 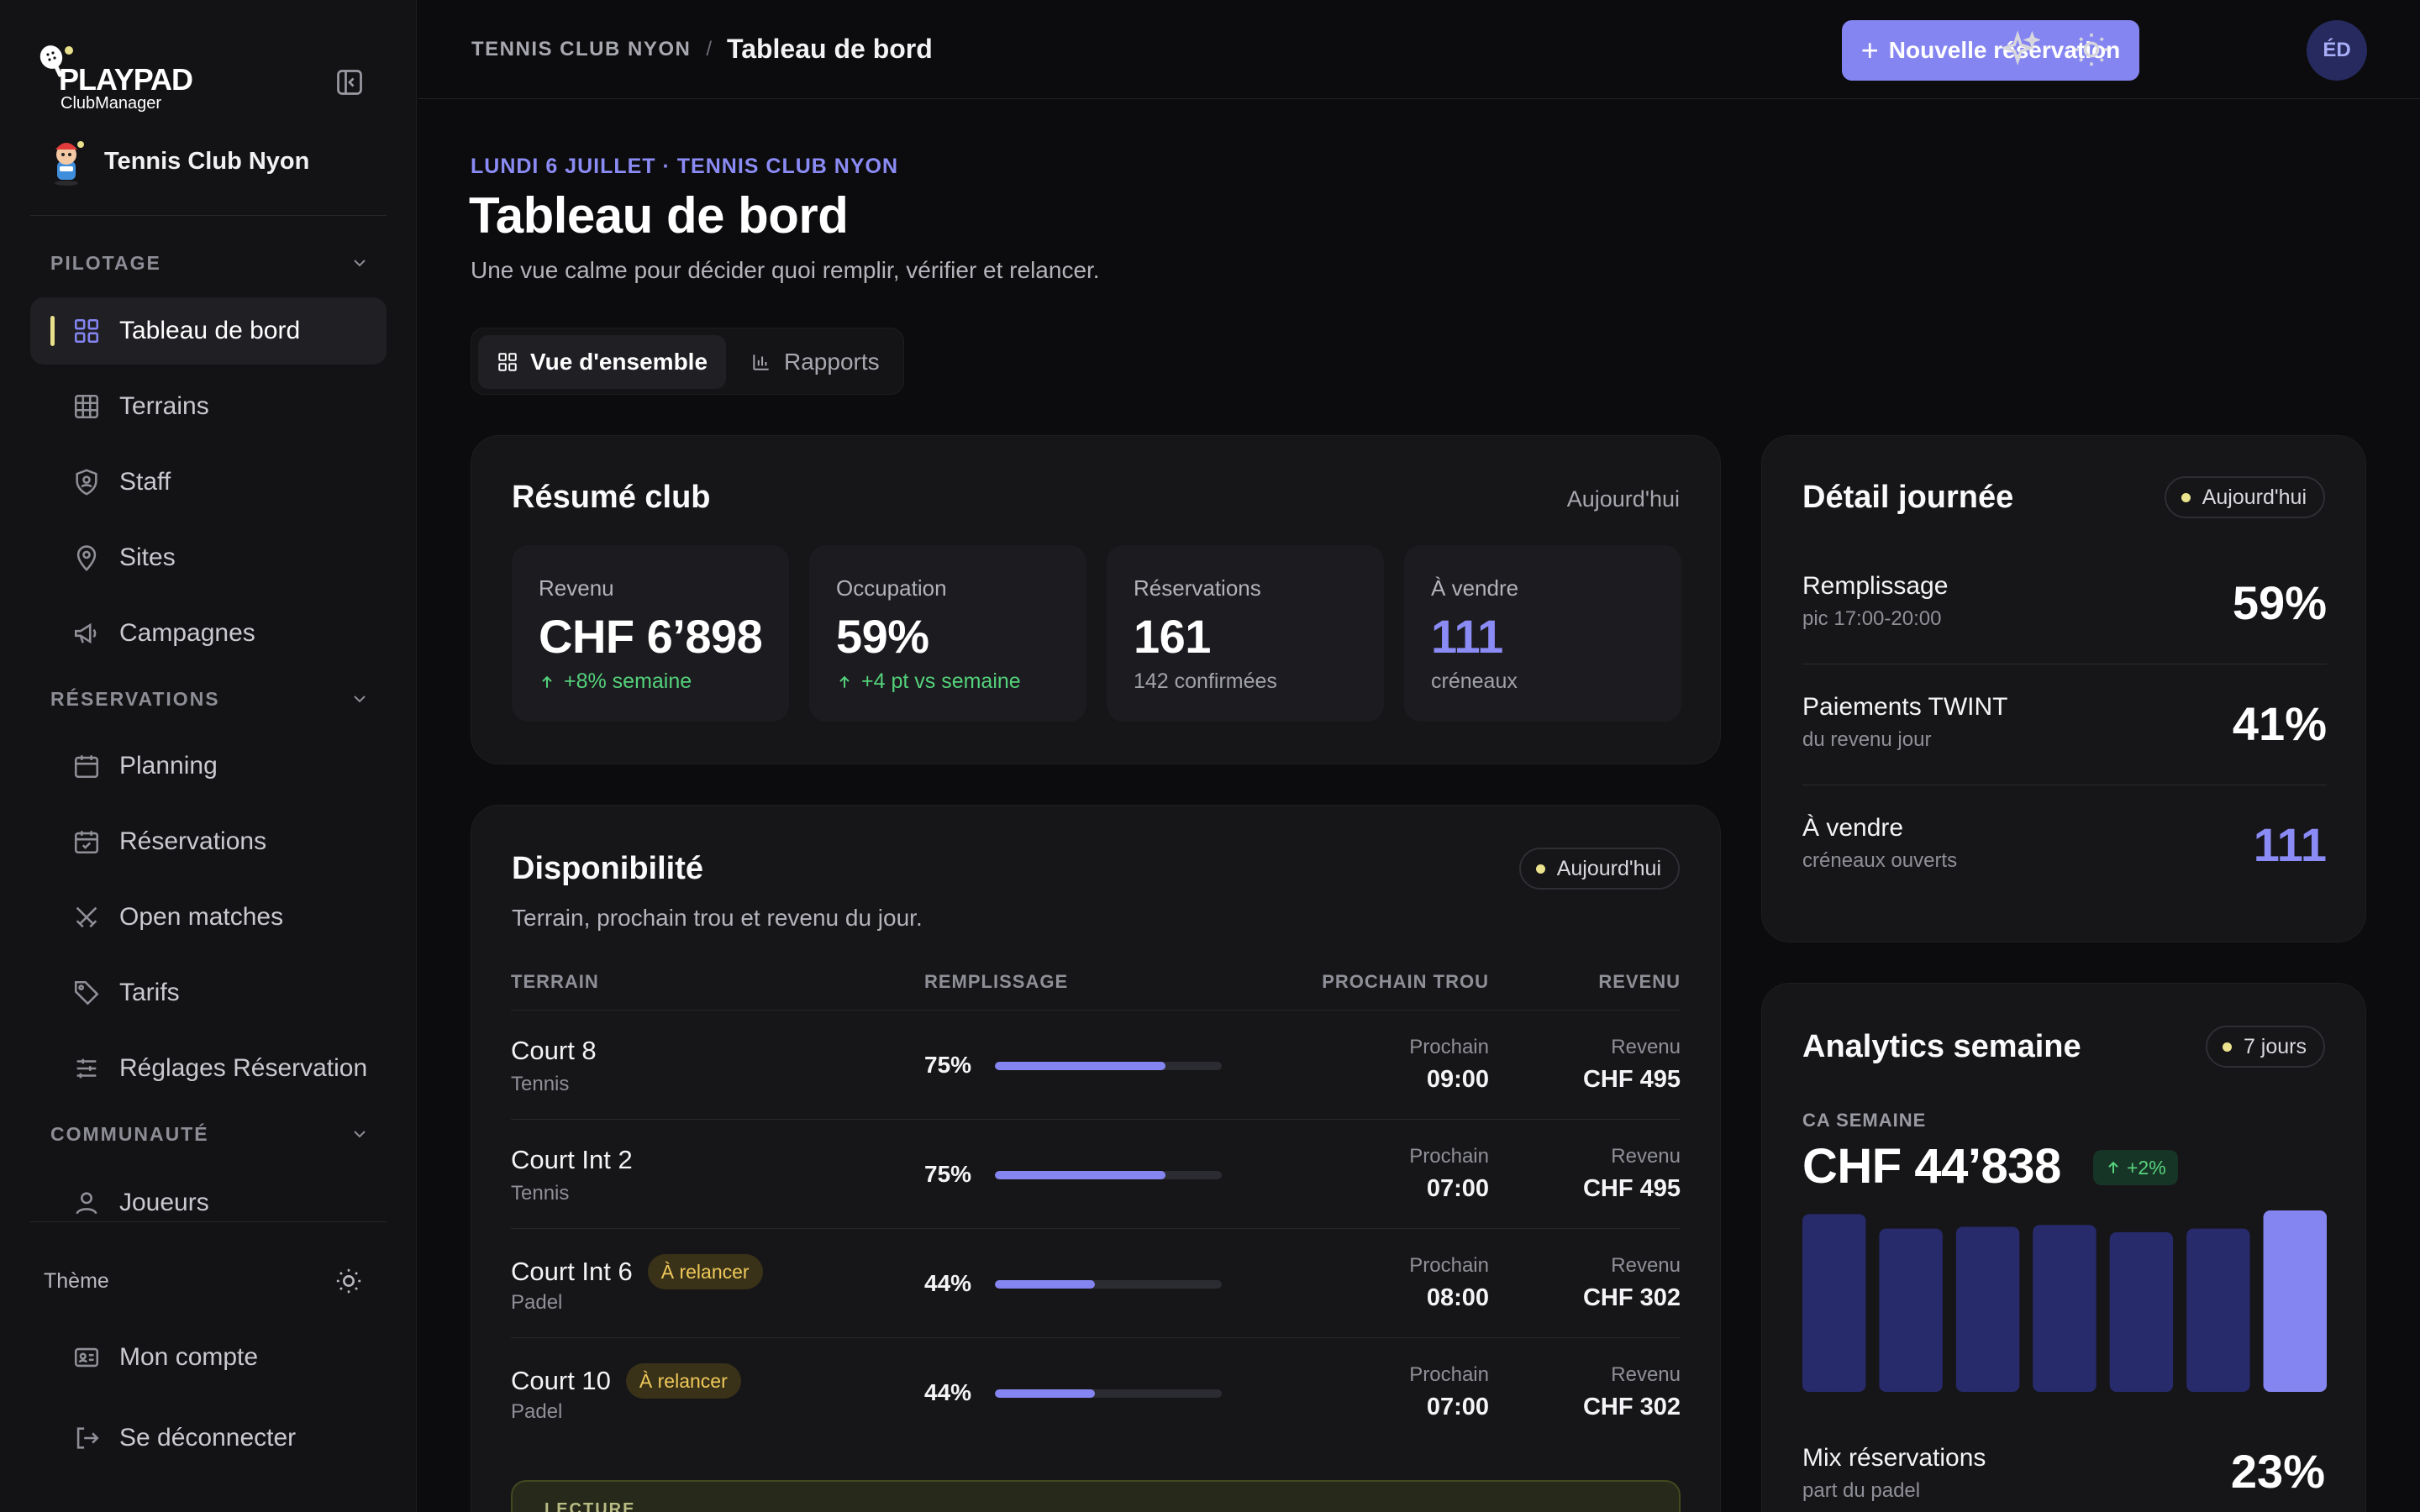 What do you see at coordinates (996, 981) in the screenshot?
I see `column-remplissage: REMPLISSAGE` at bounding box center [996, 981].